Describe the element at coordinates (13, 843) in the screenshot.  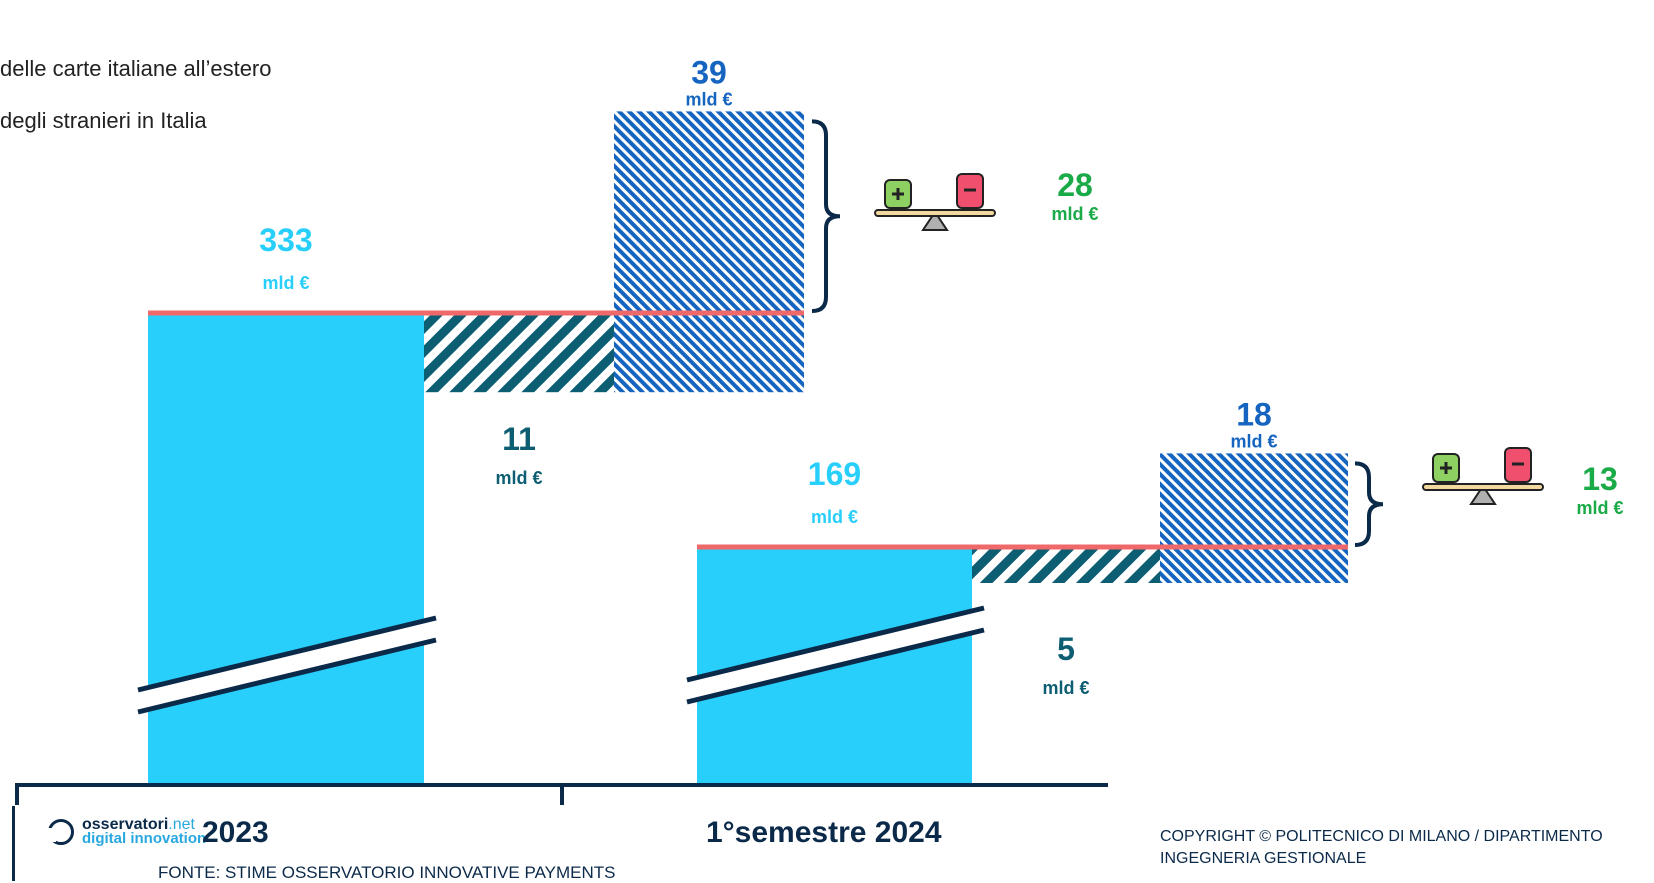
I see `footer-divider` at that location.